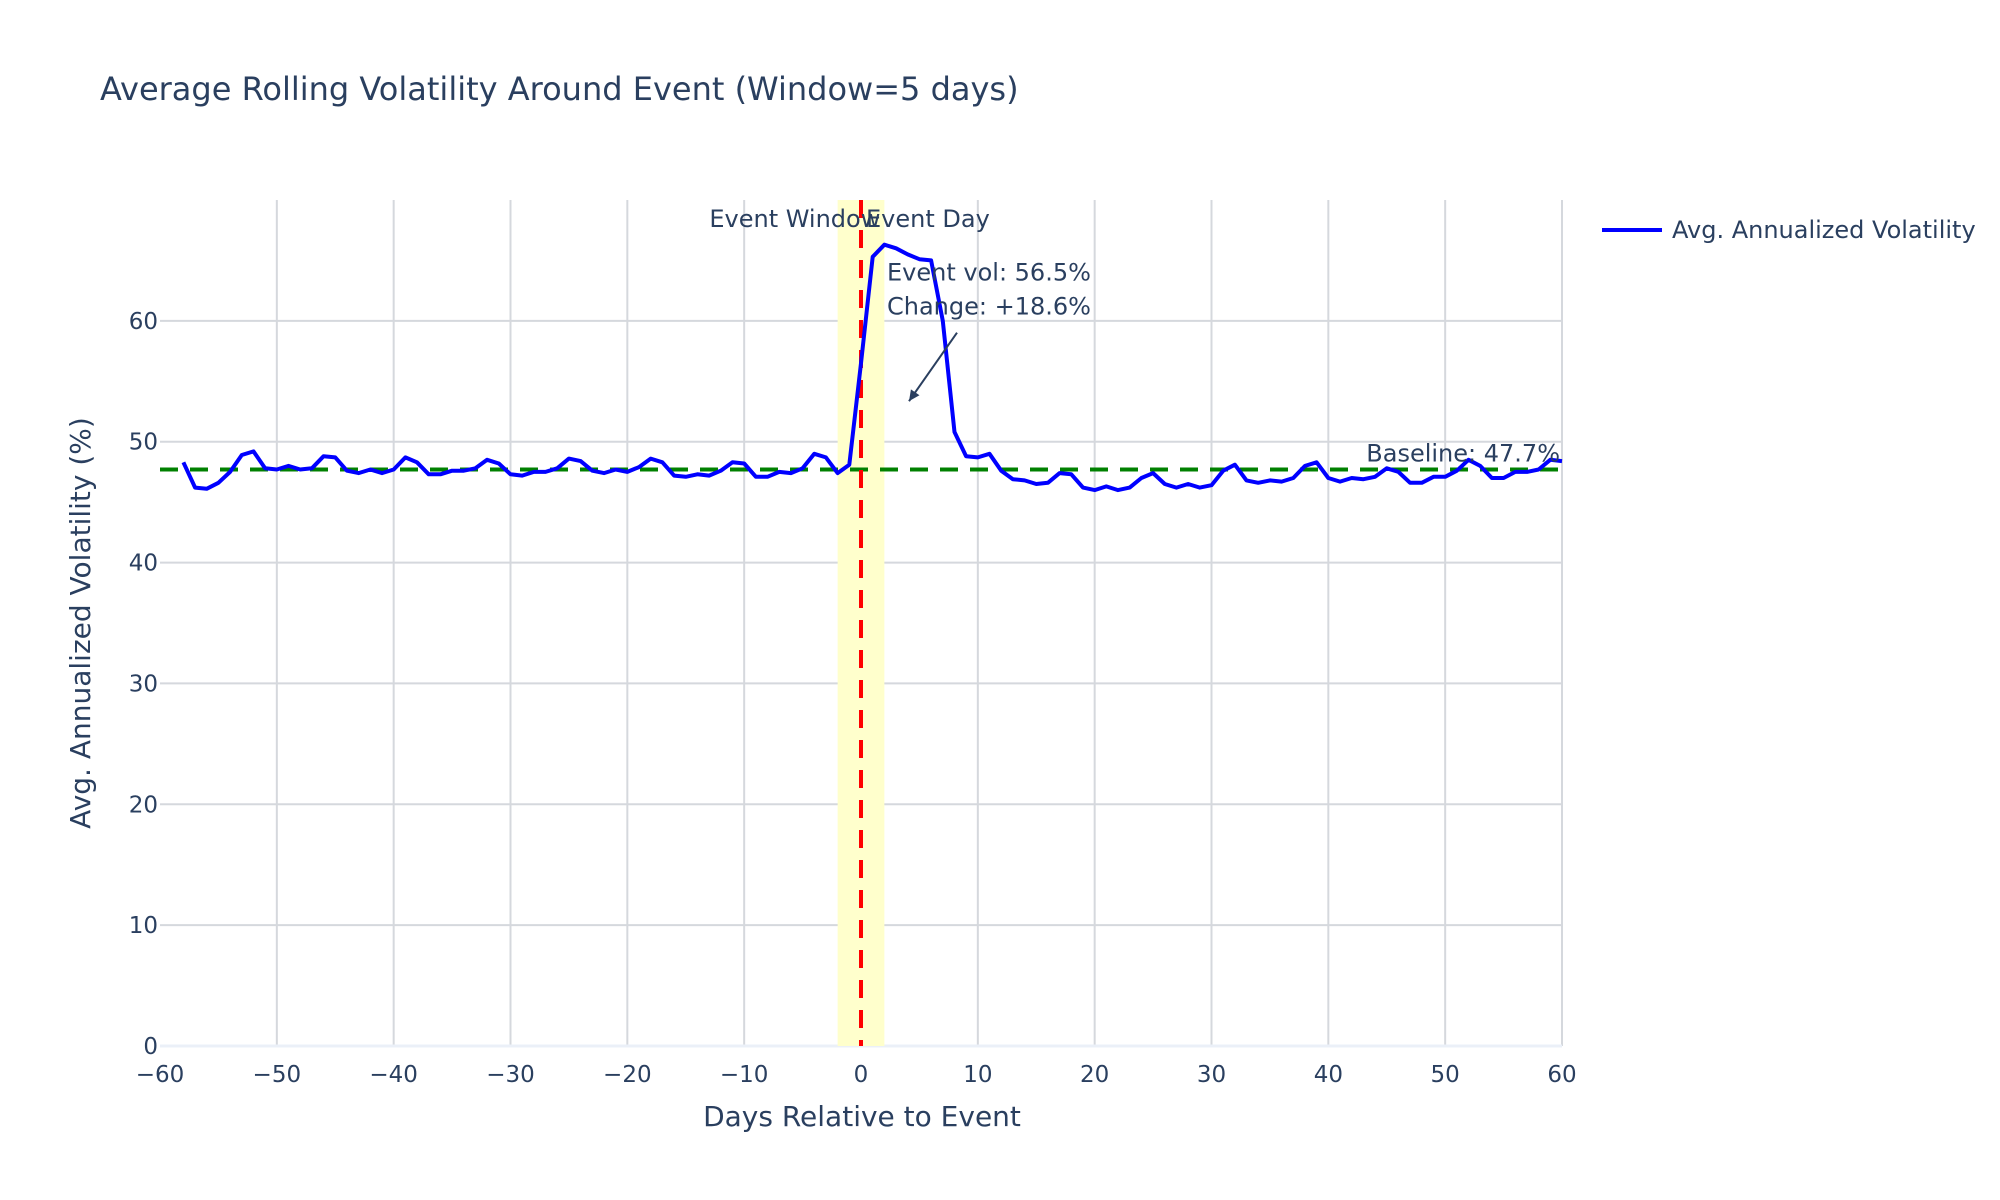  I want to click on y-tick-label: 30, so click(143, 684).